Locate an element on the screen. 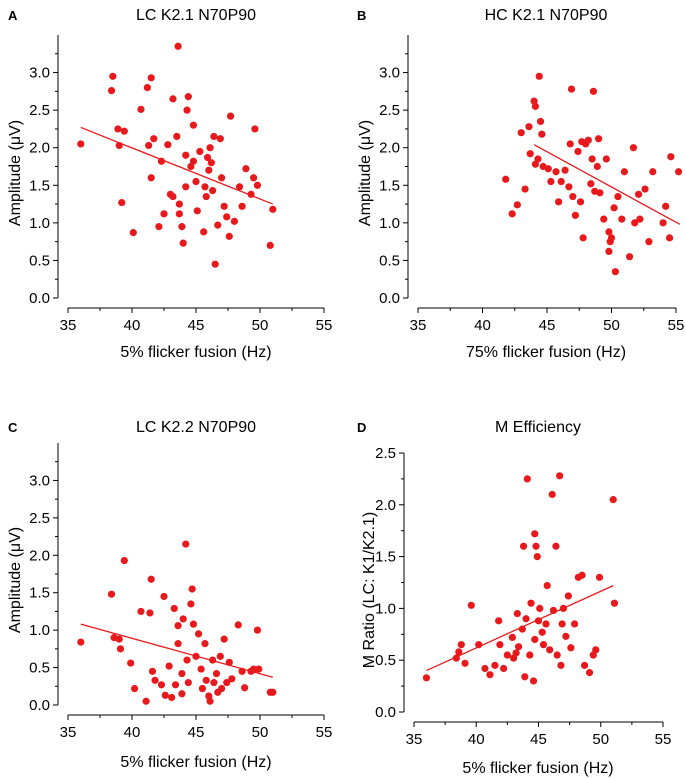 The height and width of the screenshot is (779, 686). y-tick-label-b: 0.5 is located at coordinates (389, 260).